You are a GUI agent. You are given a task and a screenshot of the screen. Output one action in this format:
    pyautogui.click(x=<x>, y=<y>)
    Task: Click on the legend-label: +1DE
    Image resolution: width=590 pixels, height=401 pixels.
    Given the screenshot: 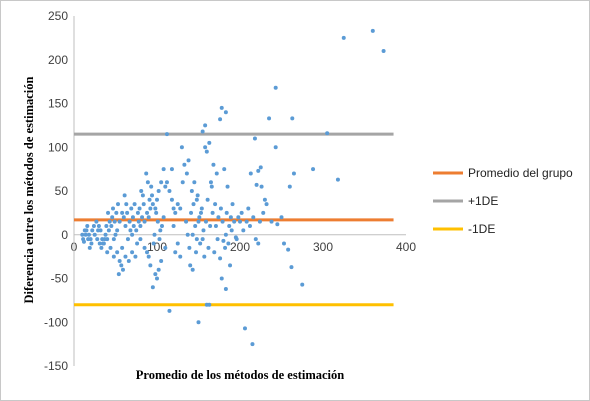 What is the action you would take?
    pyautogui.click(x=483, y=201)
    